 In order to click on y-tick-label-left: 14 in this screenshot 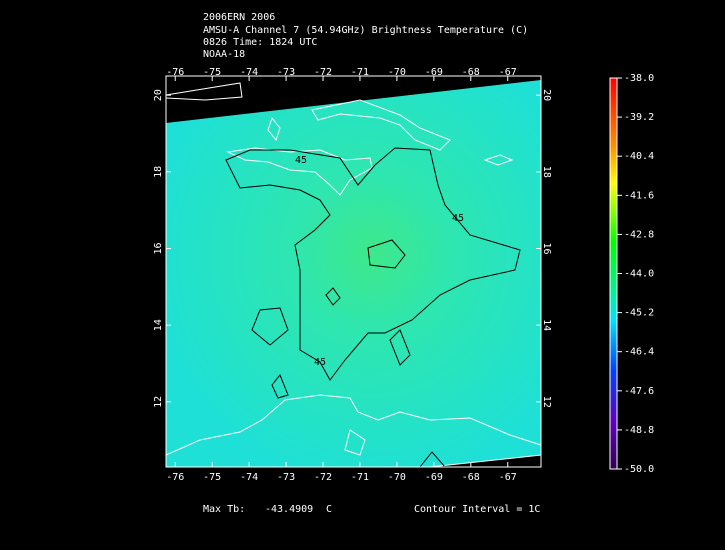, I will do `click(158, 325)`.